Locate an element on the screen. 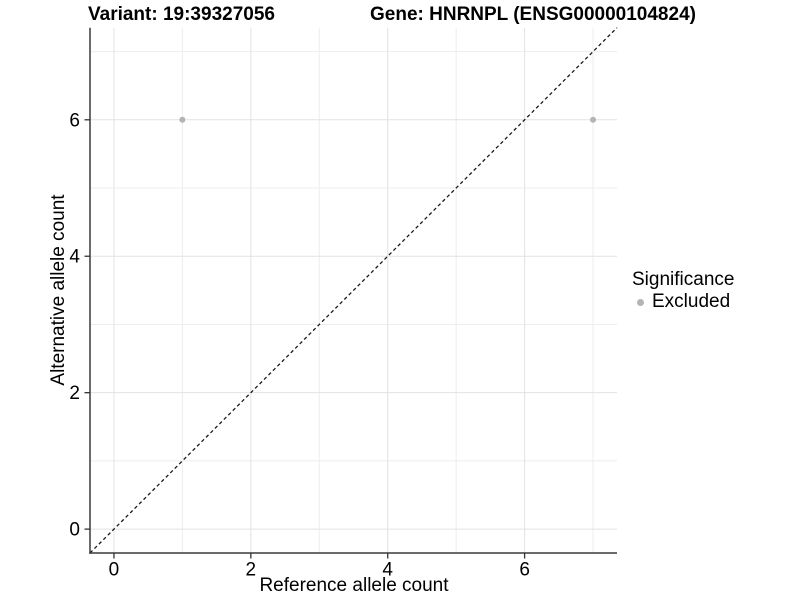  legend-item-label: Excluded is located at coordinates (691, 301).